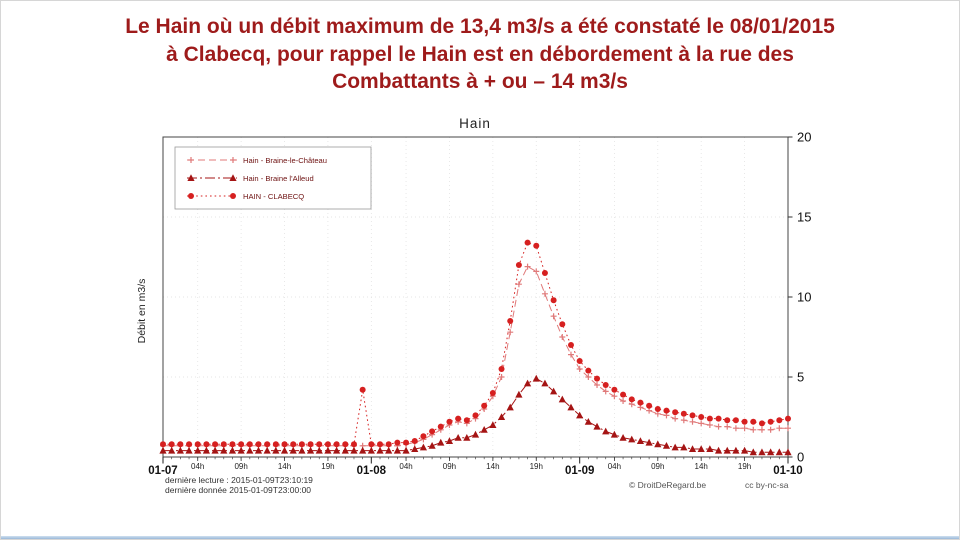 This screenshot has width=960, height=540. What do you see at coordinates (787, 471) in the screenshot?
I see `svg-text: 01-10` at bounding box center [787, 471].